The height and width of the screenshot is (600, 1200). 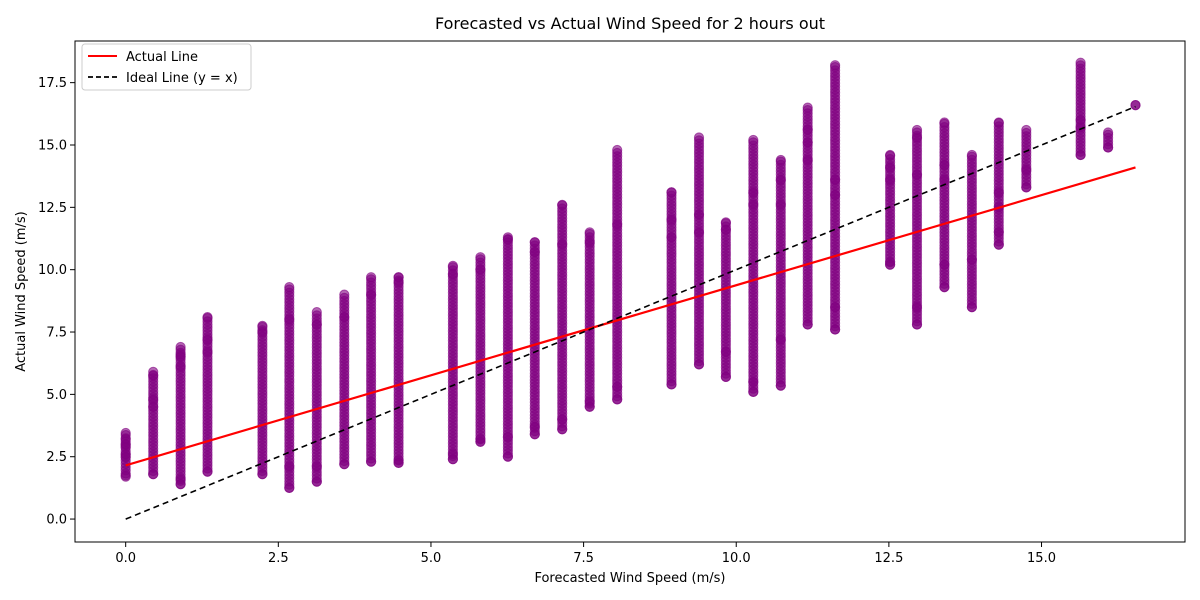 I want to click on y-tick-label: 10.0, so click(x=52, y=270).